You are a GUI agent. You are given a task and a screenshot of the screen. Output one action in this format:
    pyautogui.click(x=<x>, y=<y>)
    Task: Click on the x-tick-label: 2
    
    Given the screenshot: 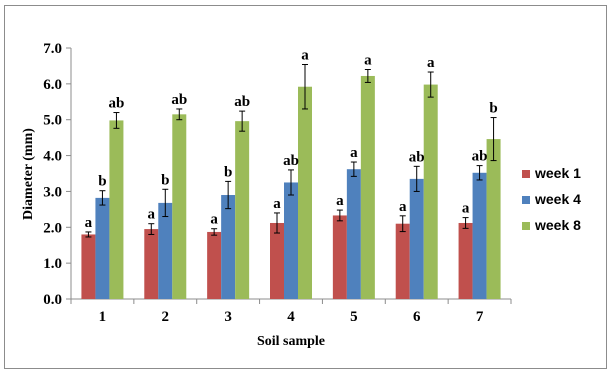 What is the action you would take?
    pyautogui.click(x=166, y=317)
    